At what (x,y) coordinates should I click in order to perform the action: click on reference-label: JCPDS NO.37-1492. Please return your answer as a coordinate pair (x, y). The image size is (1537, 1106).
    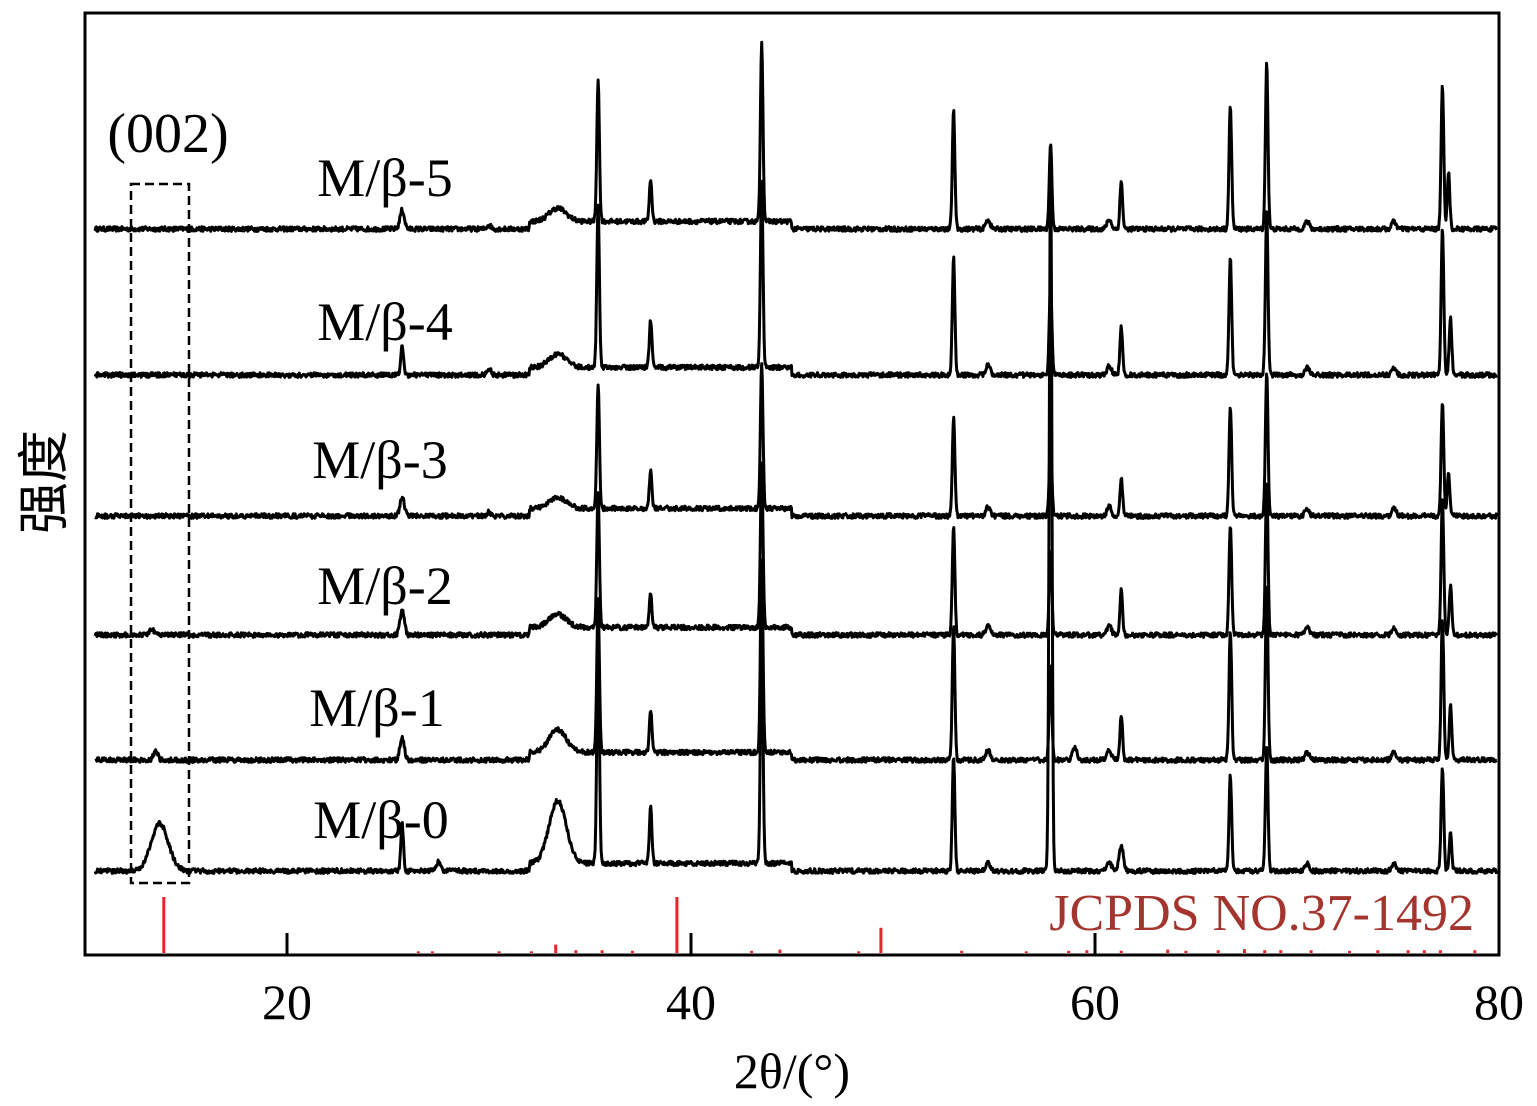
    Looking at the image, I should click on (1261, 913).